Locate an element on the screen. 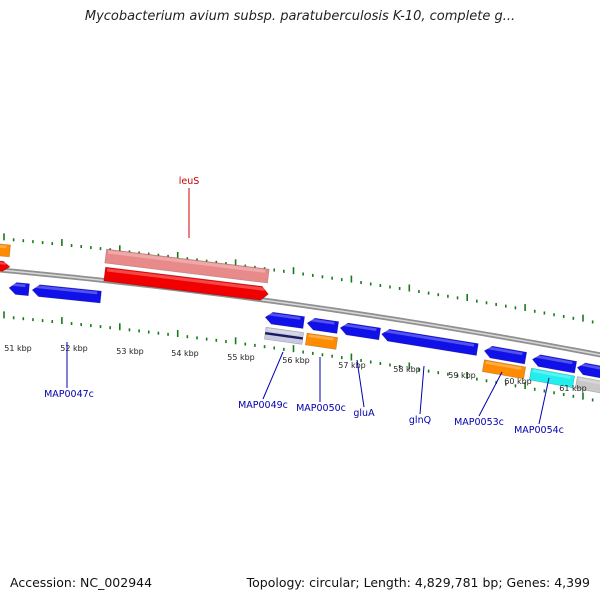 The width and height of the screenshot is (600, 600). cds-blue-2-shine is located at coordinates (66, 290).